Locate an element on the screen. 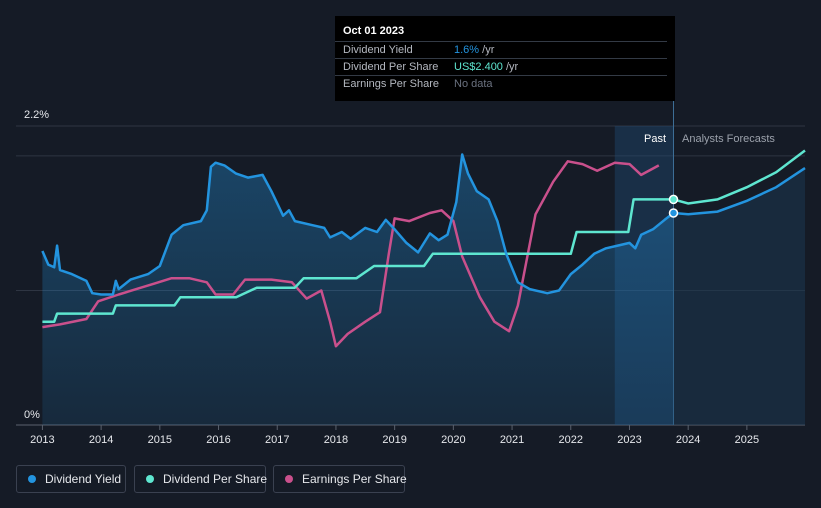 The height and width of the screenshot is (508, 821). dividend-per-share-forecast-line is located at coordinates (739, 177).